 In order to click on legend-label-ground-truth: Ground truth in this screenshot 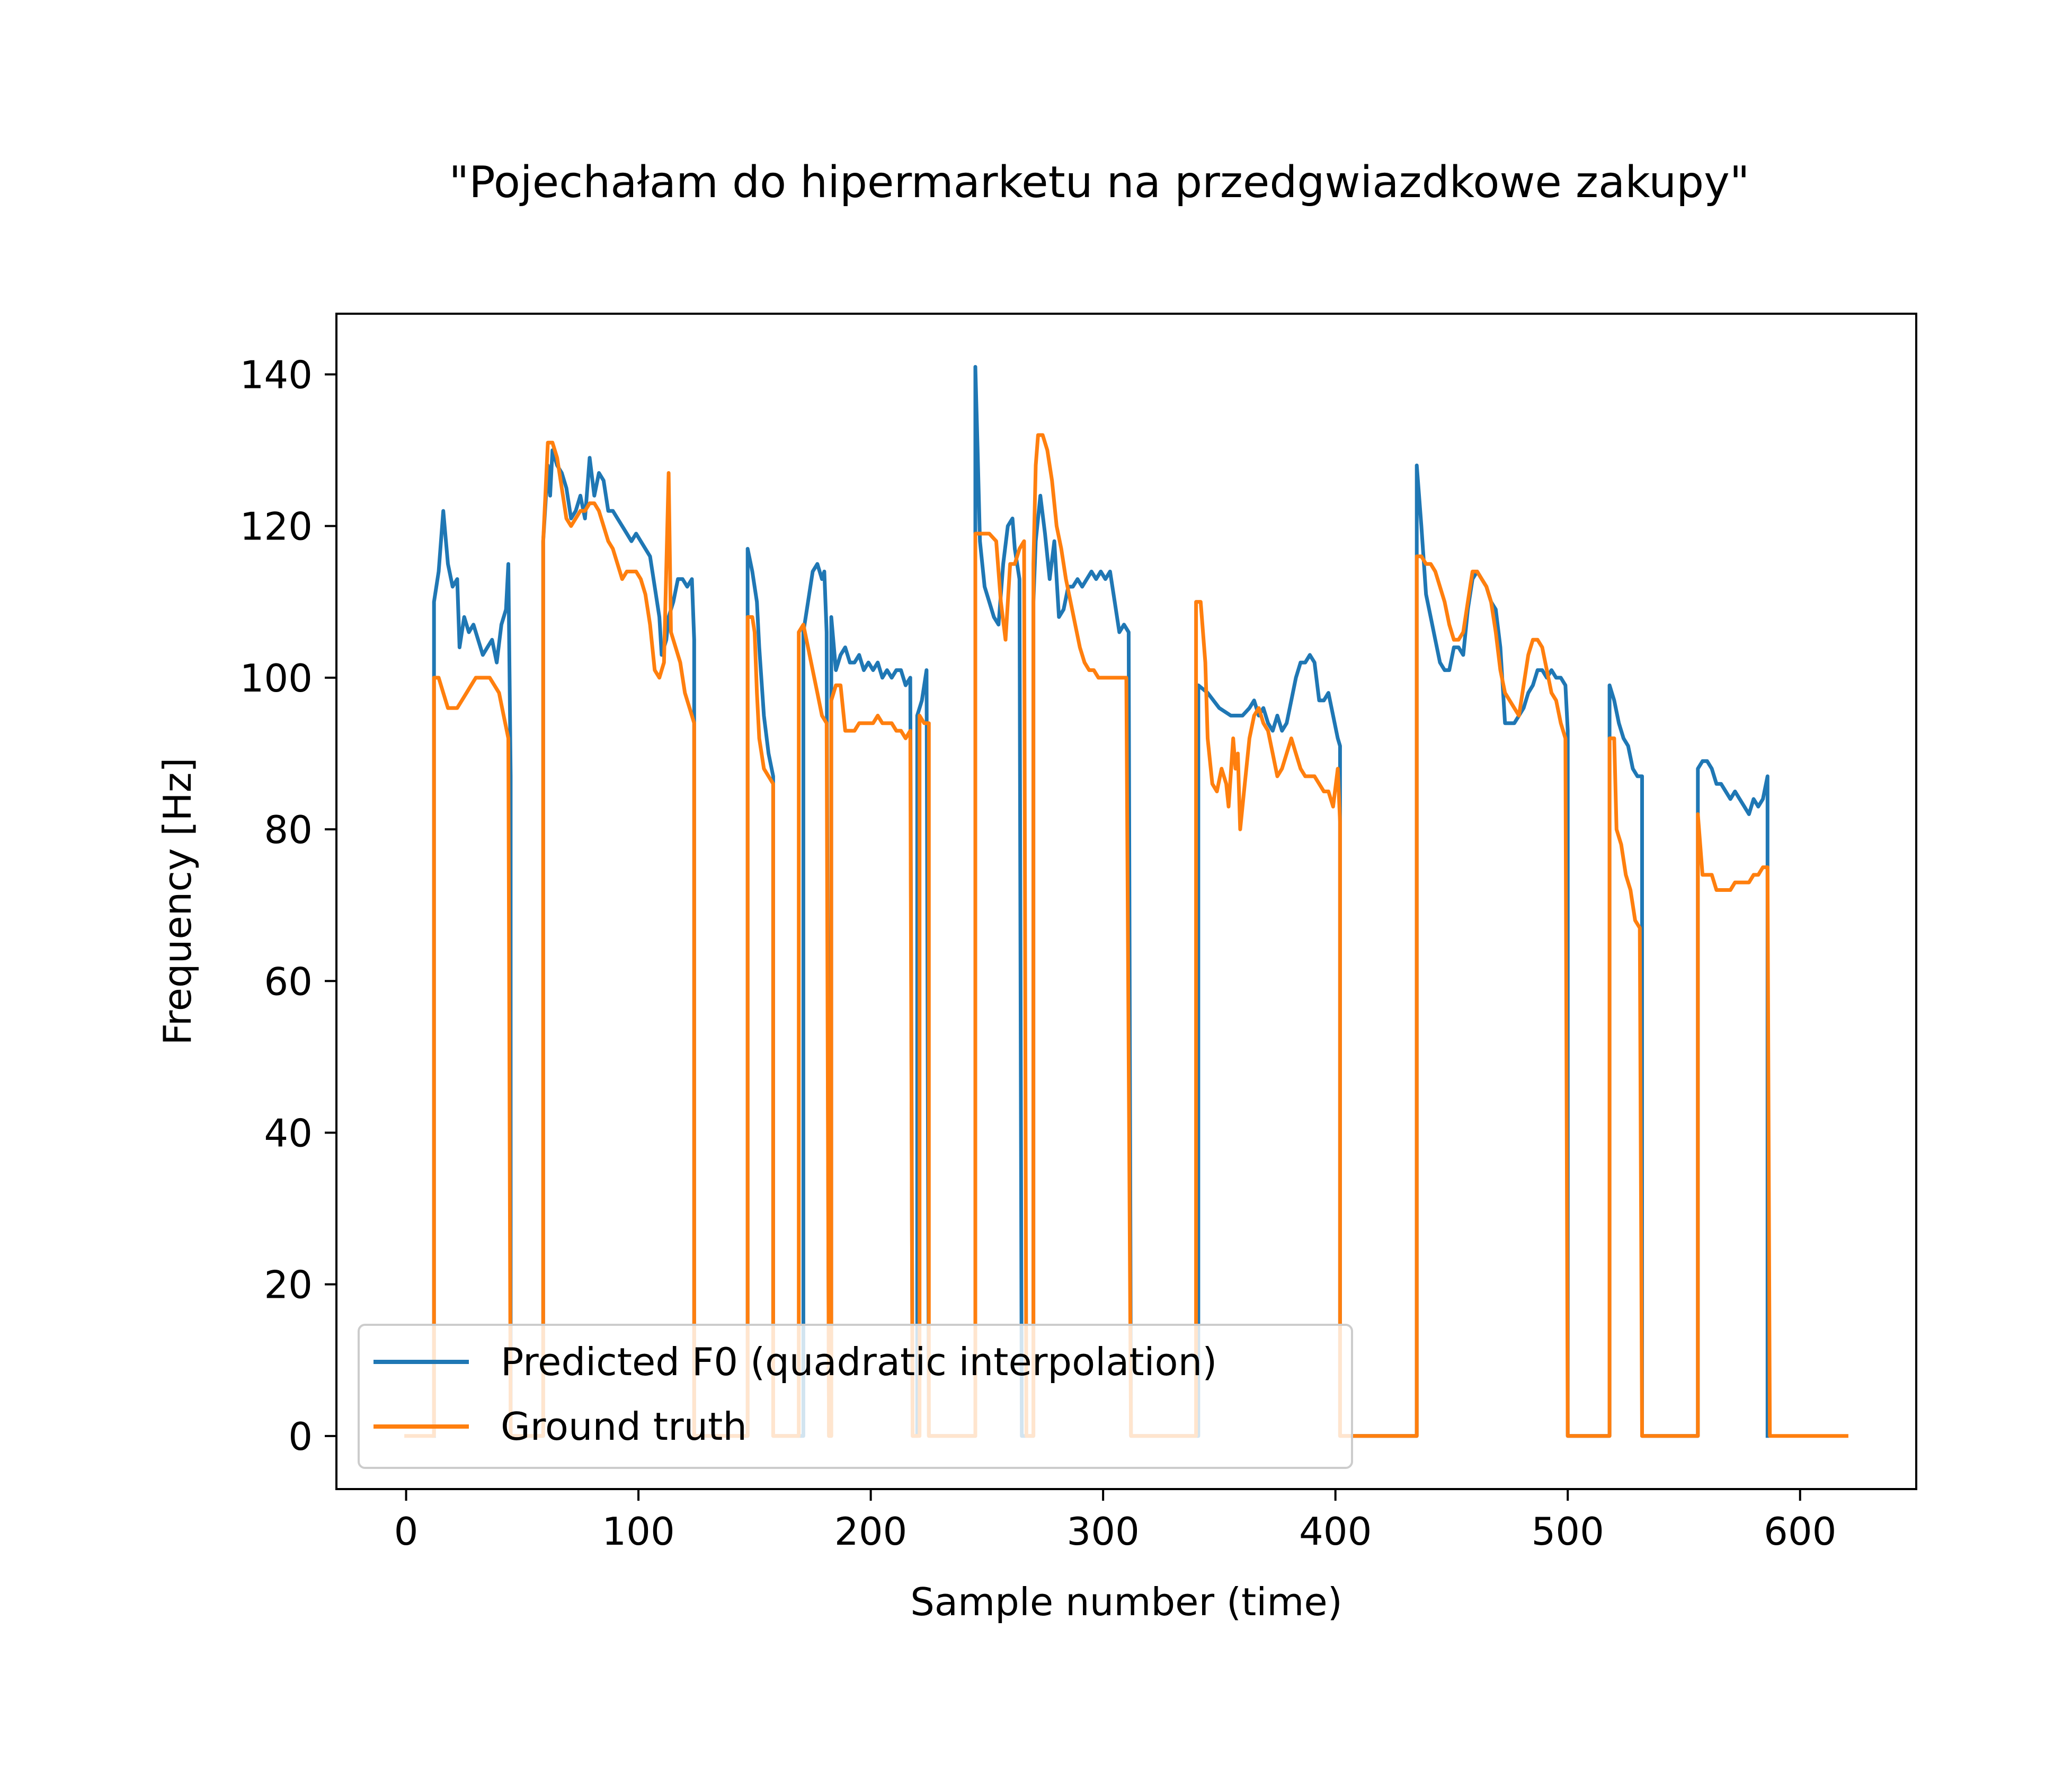, I will do `click(624, 1426)`.